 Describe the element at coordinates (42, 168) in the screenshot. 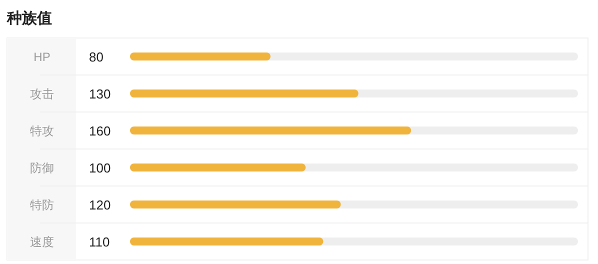

I see `category: 防御` at that location.